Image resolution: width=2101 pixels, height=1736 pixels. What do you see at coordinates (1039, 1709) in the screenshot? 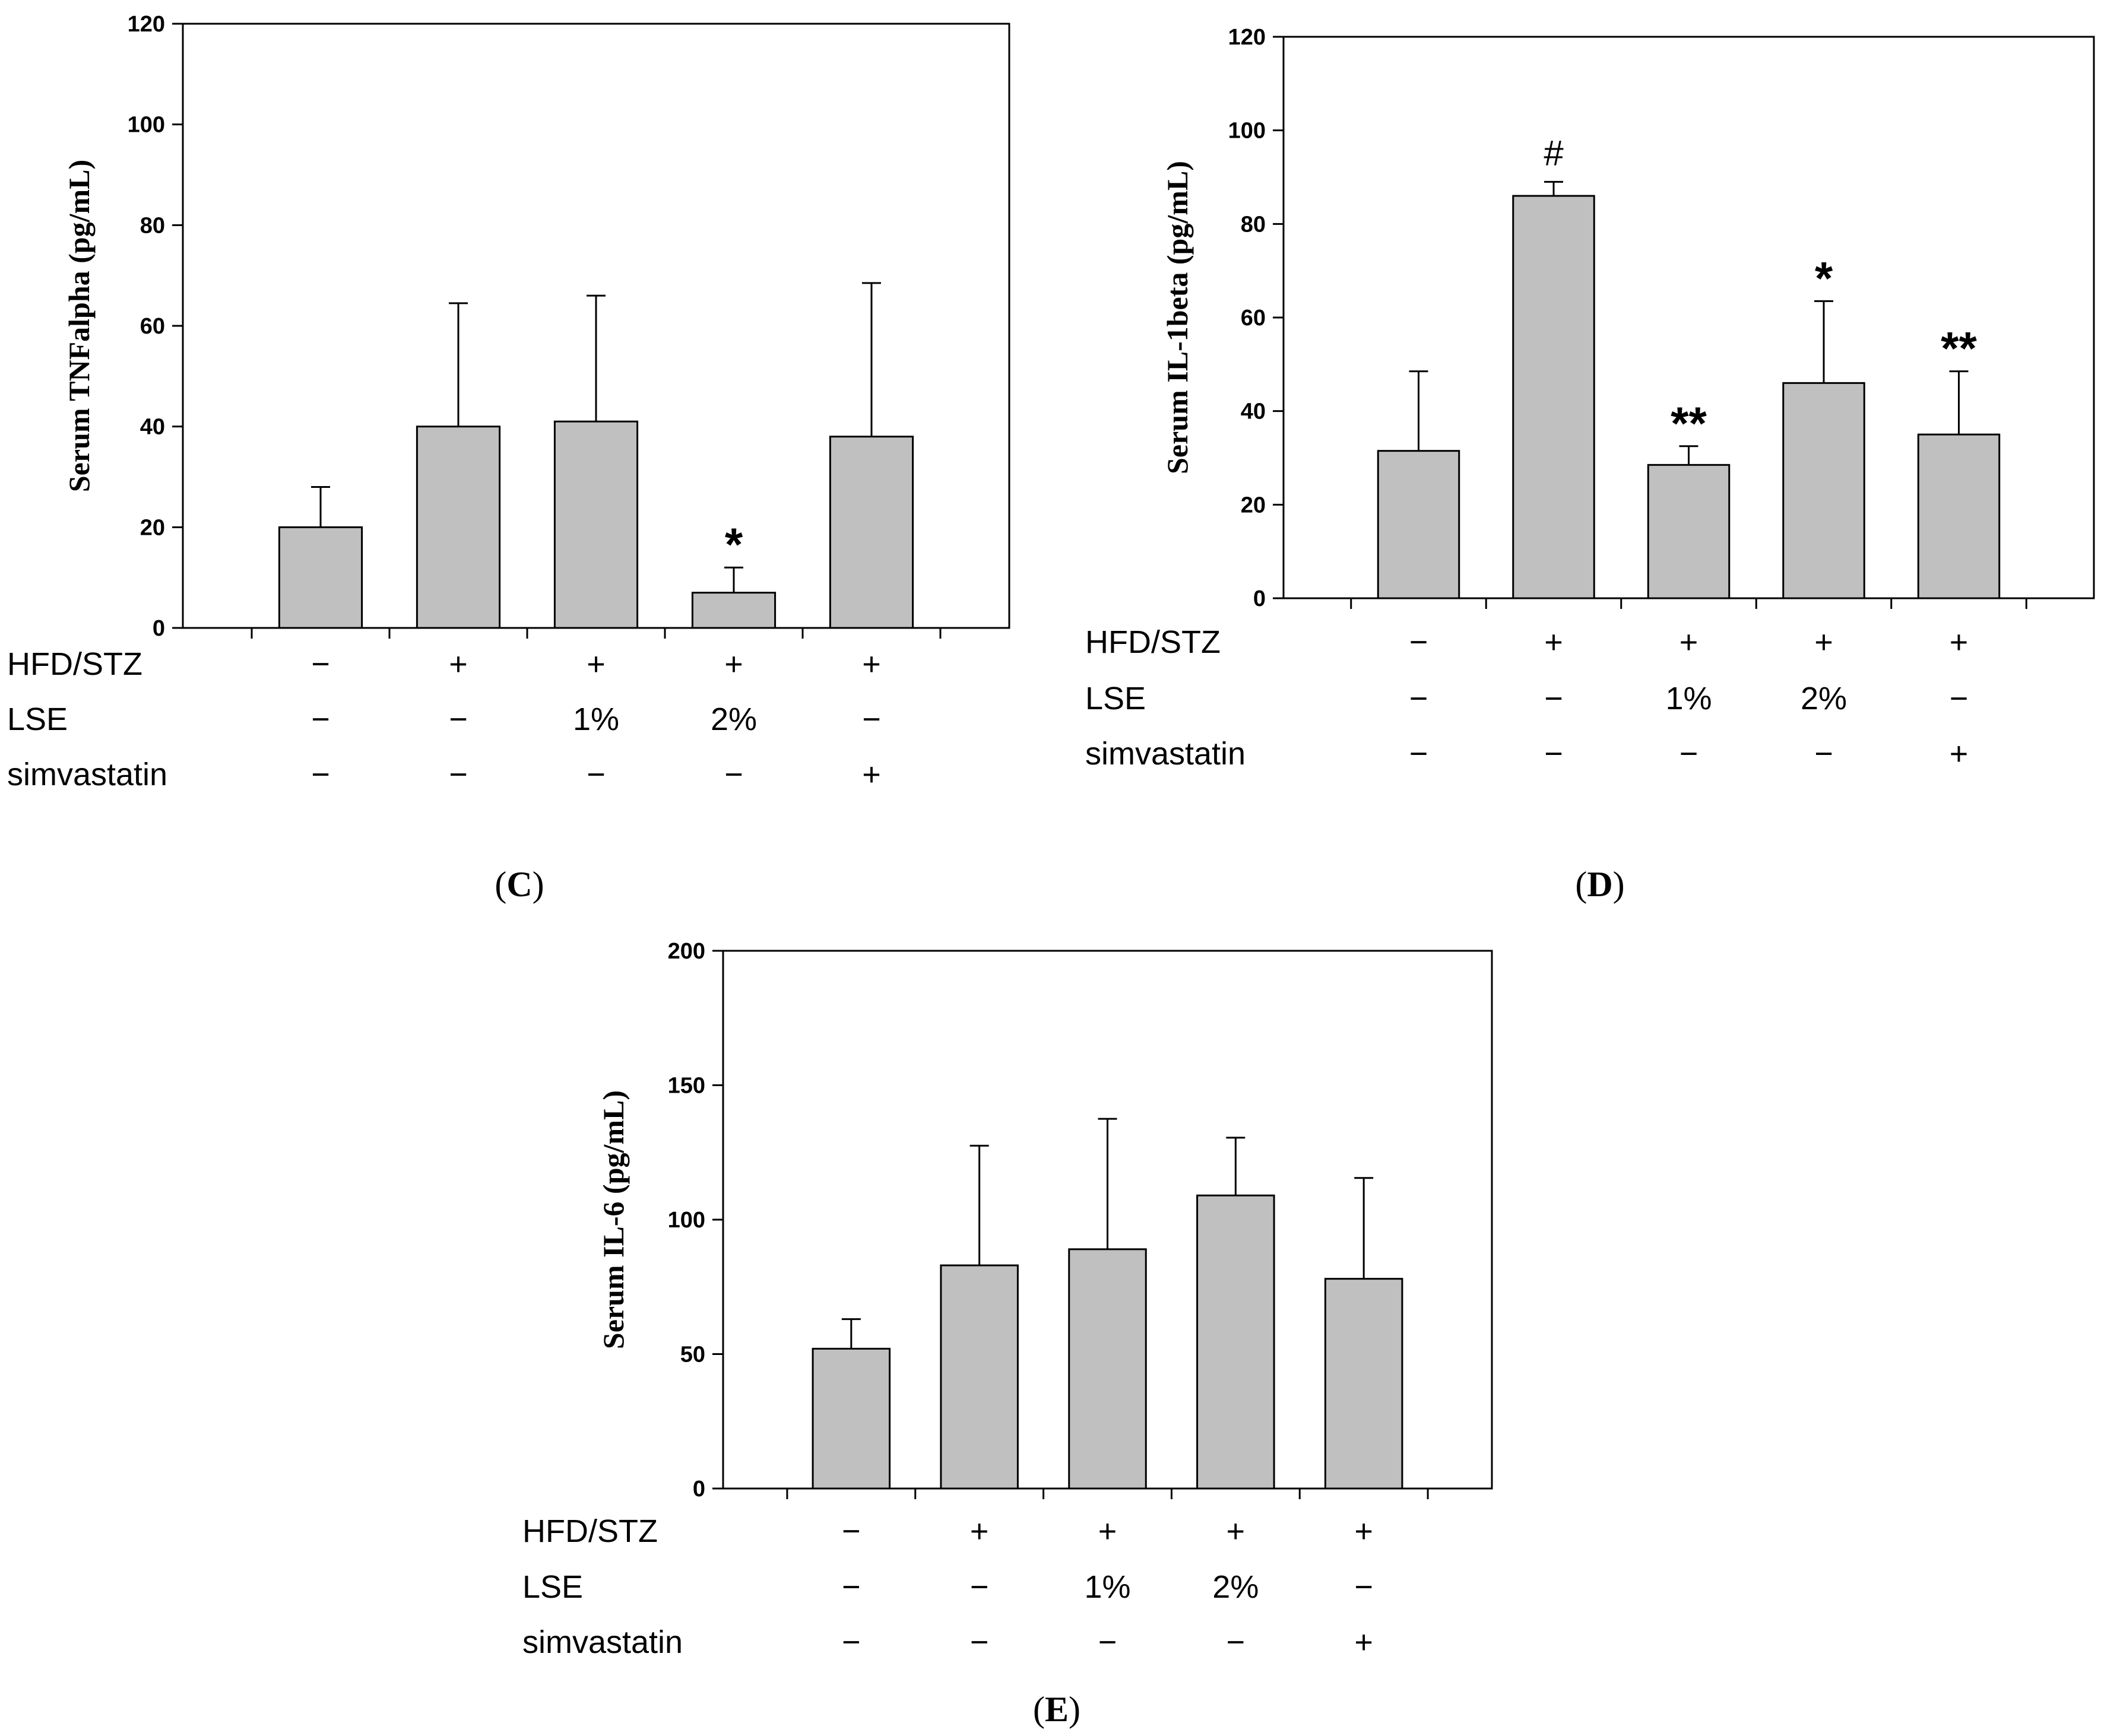
I see `e-caption-open: (` at bounding box center [1039, 1709].